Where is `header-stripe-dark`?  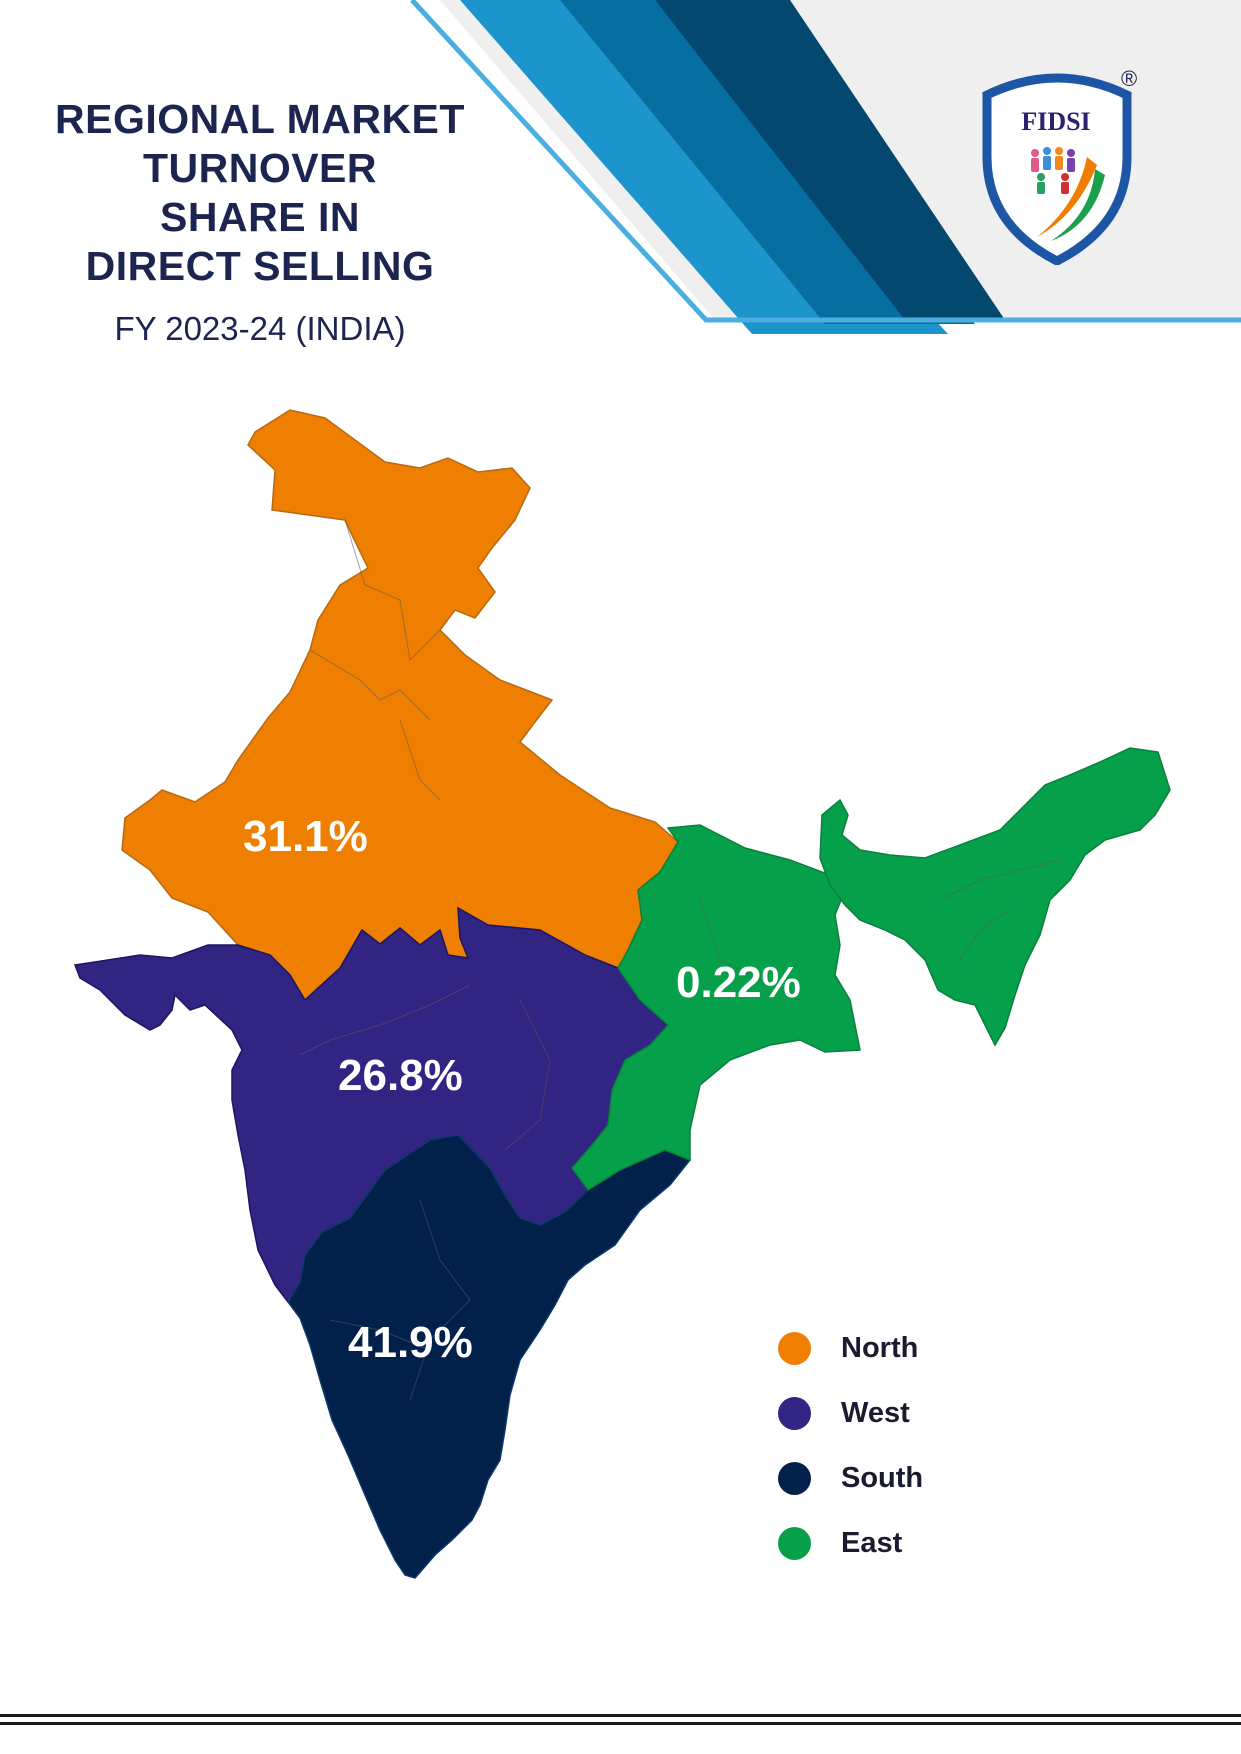 header-stripe-dark is located at coordinates (830, 160).